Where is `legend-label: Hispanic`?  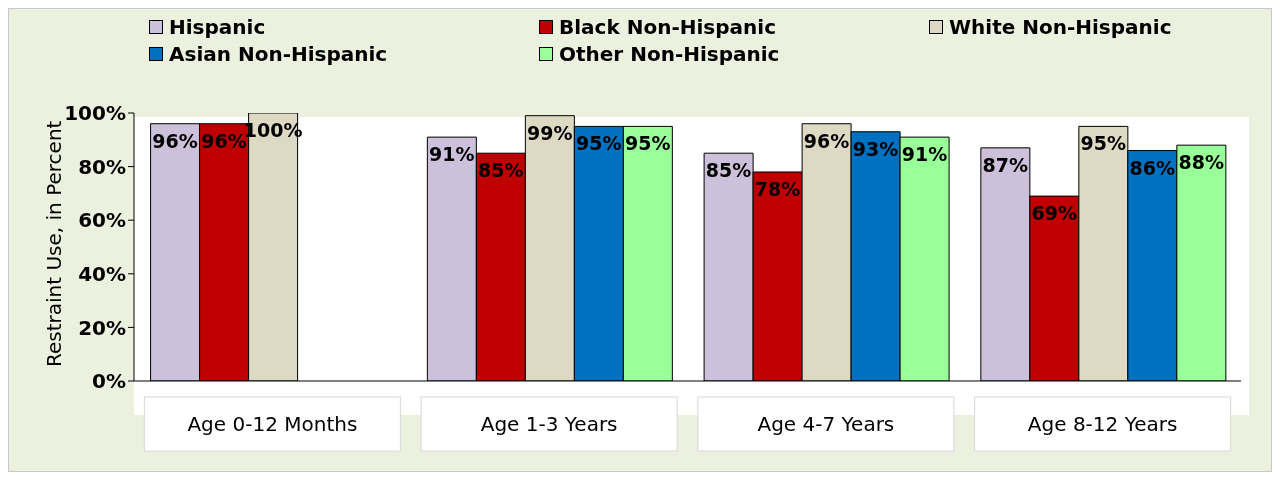 legend-label: Hispanic is located at coordinates (217, 26).